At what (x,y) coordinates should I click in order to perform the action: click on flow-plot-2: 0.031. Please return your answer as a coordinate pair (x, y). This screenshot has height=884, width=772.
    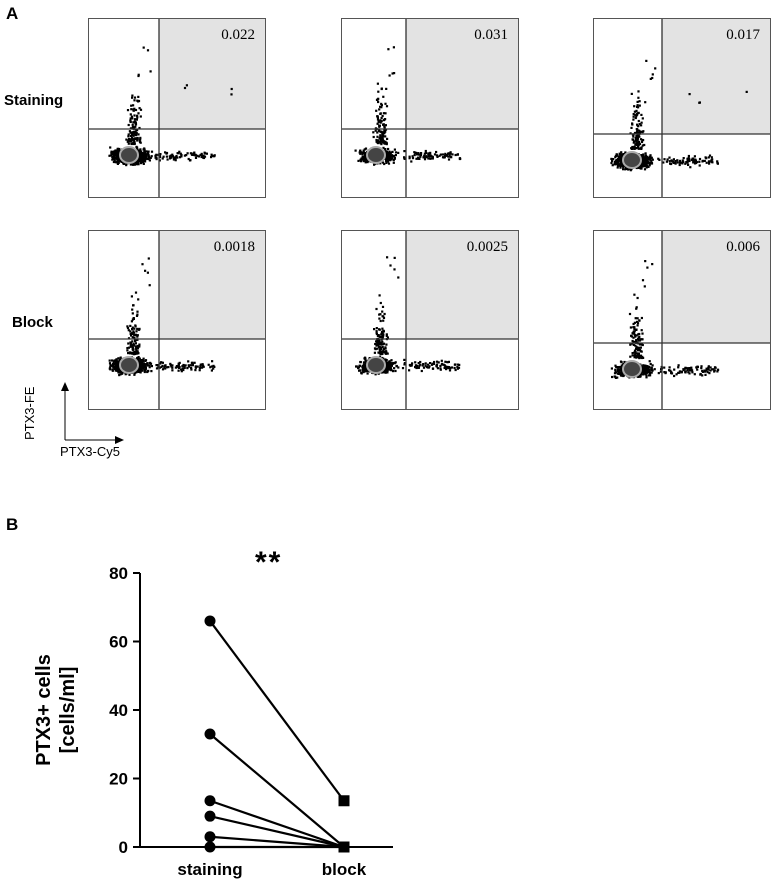
    Looking at the image, I should click on (430, 108).